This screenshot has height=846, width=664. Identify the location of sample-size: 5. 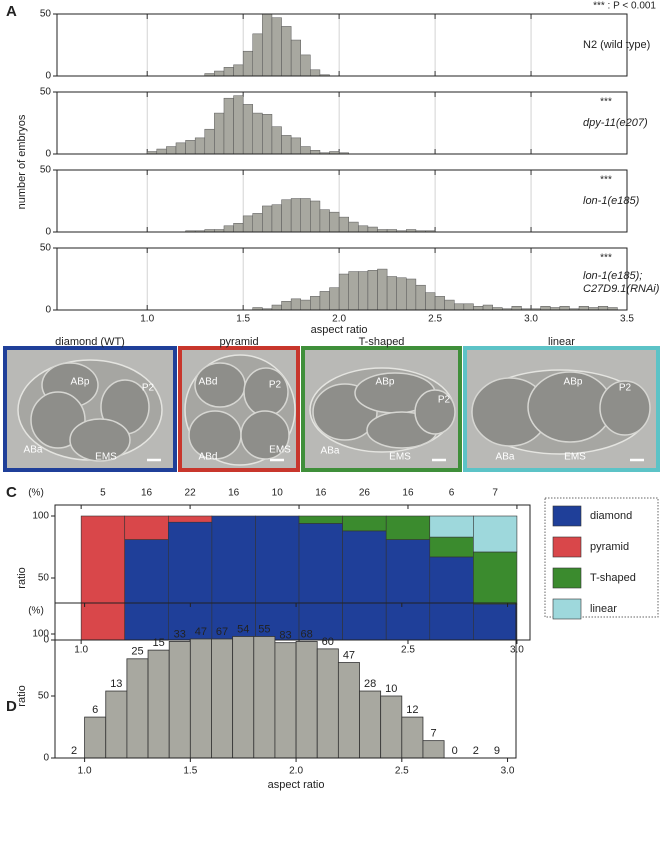
(103, 493).